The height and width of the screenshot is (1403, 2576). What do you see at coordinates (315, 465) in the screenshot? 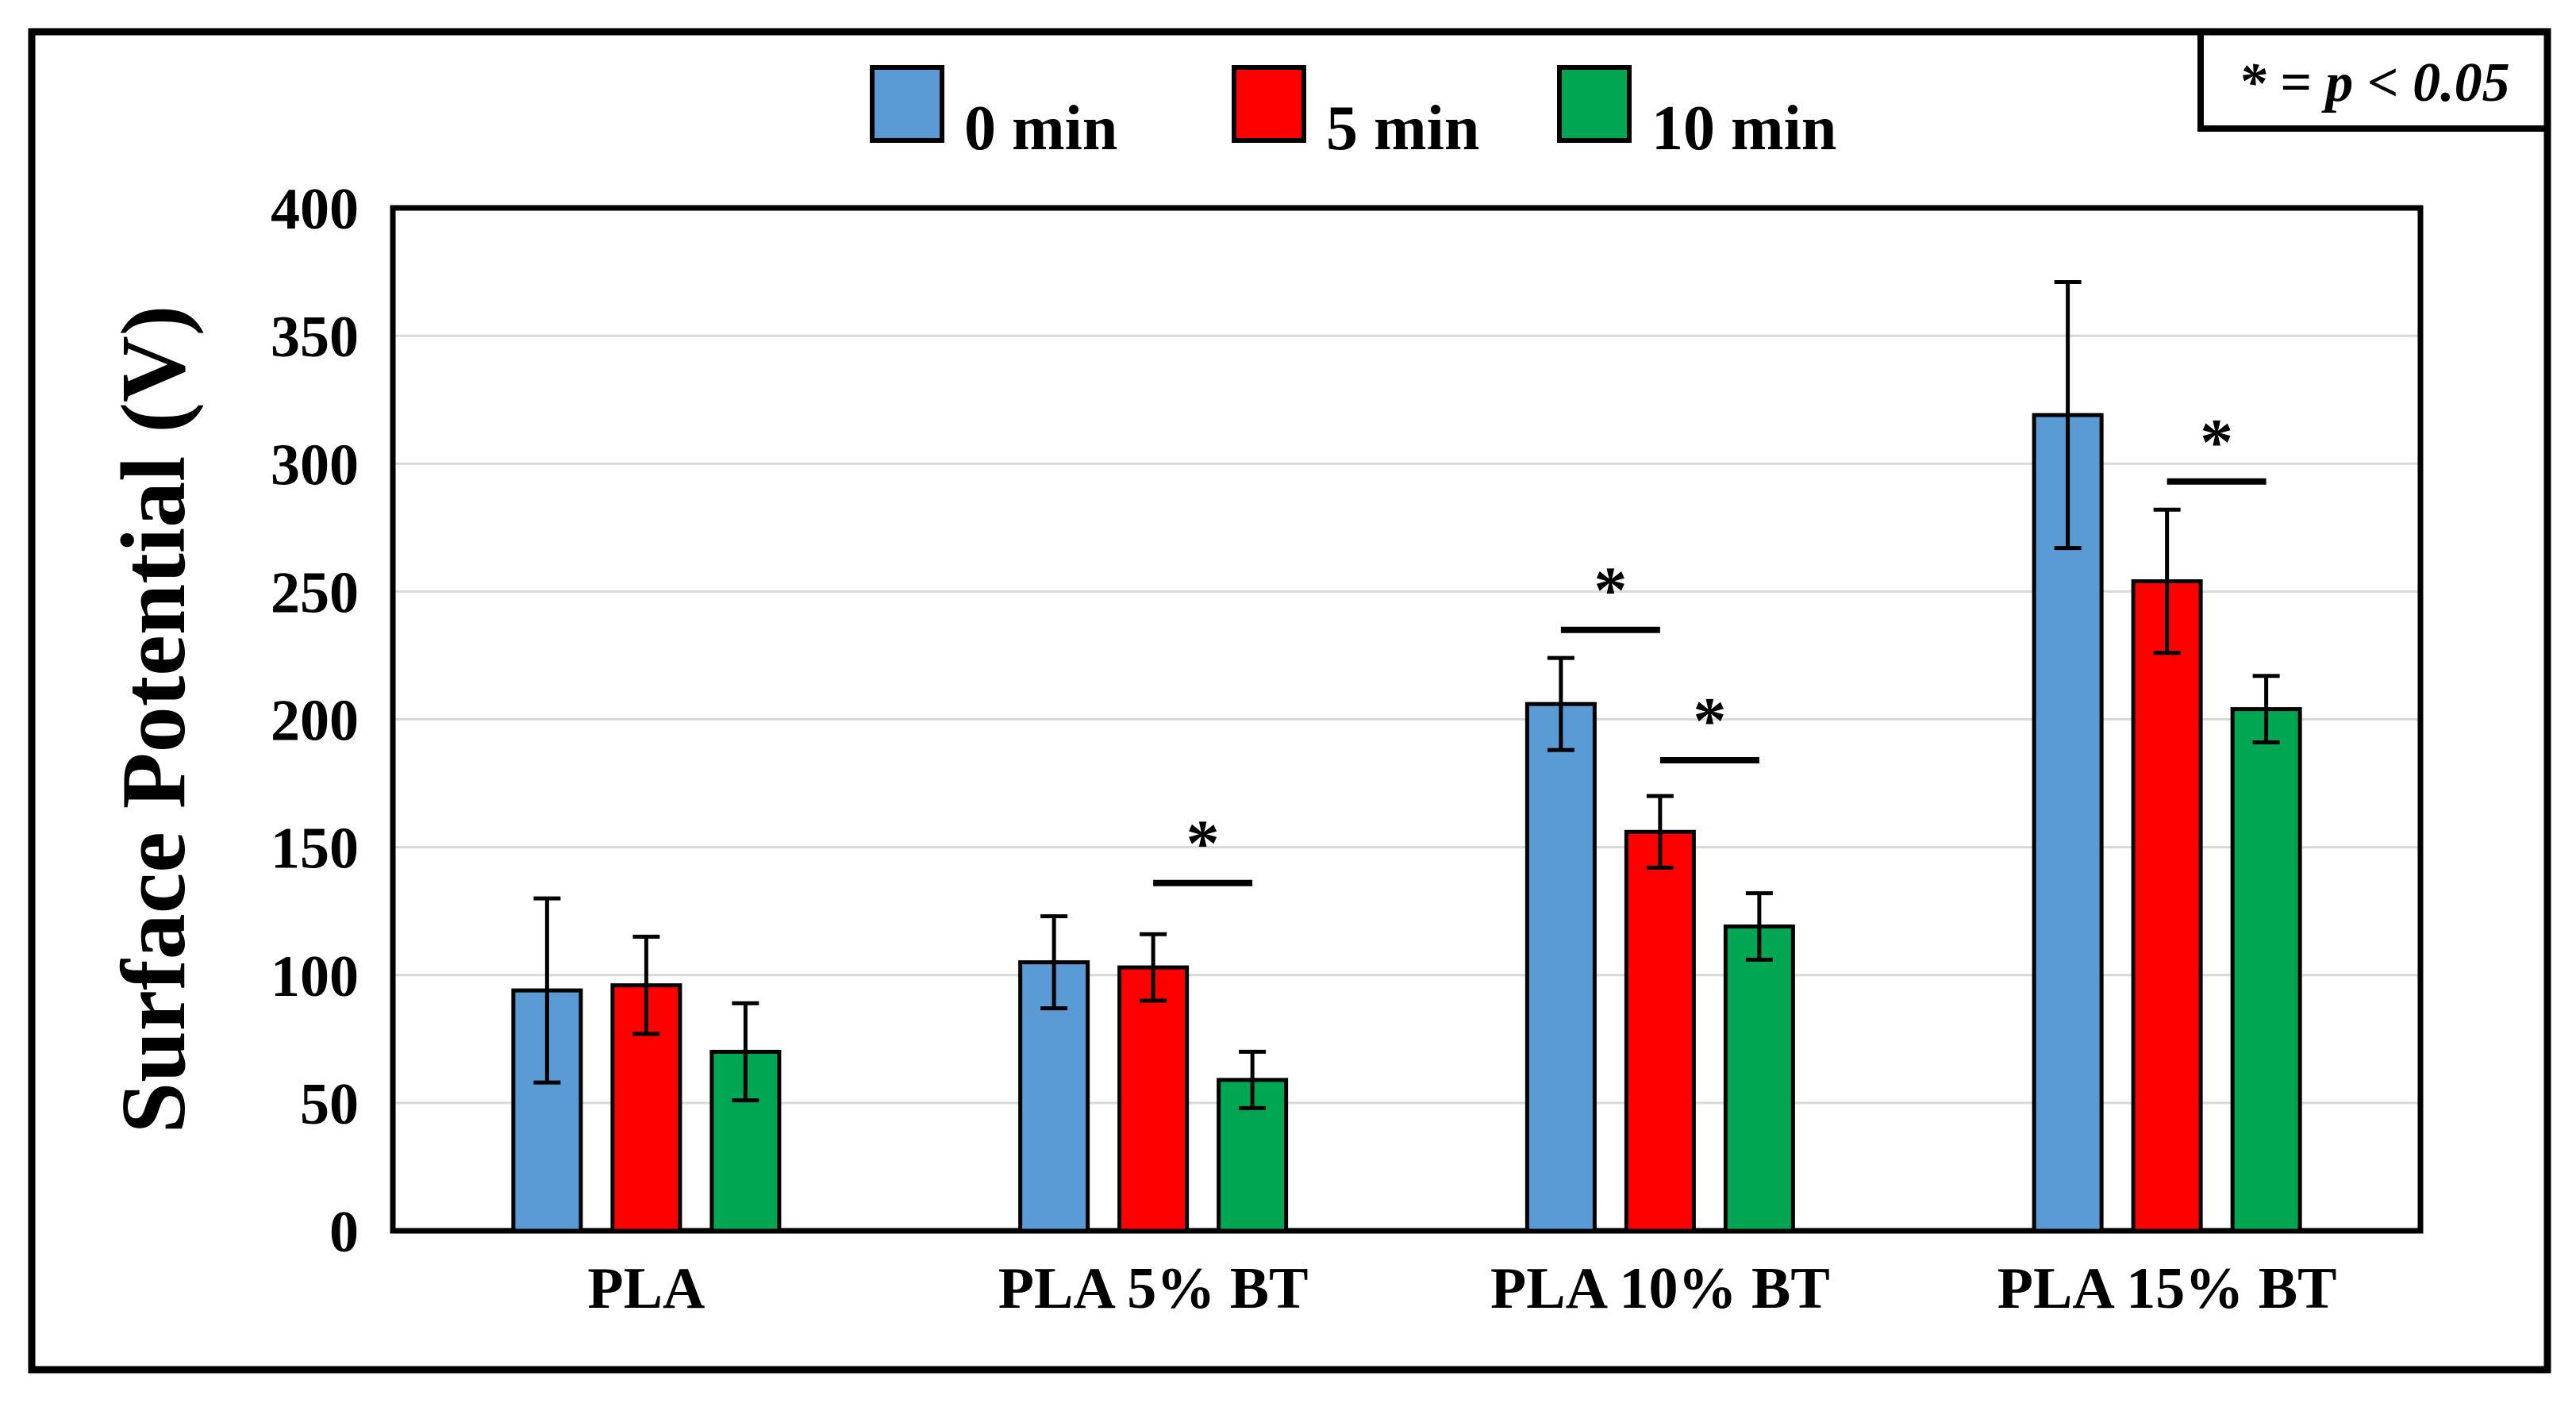
I see `y-tick-label: 300` at bounding box center [315, 465].